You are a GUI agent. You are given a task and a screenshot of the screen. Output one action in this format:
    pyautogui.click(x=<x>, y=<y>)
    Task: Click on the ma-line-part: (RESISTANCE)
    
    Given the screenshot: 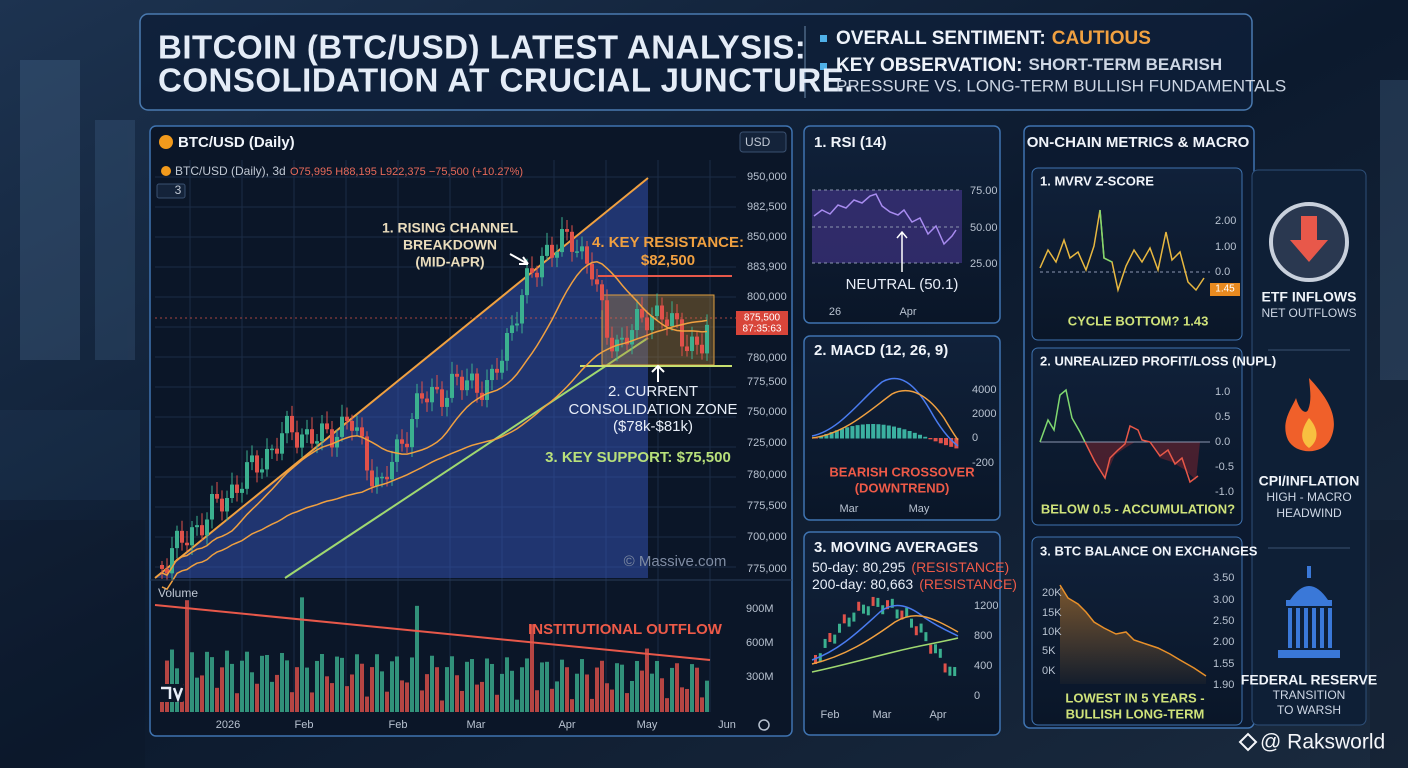 What is the action you would take?
    pyautogui.click(x=960, y=567)
    